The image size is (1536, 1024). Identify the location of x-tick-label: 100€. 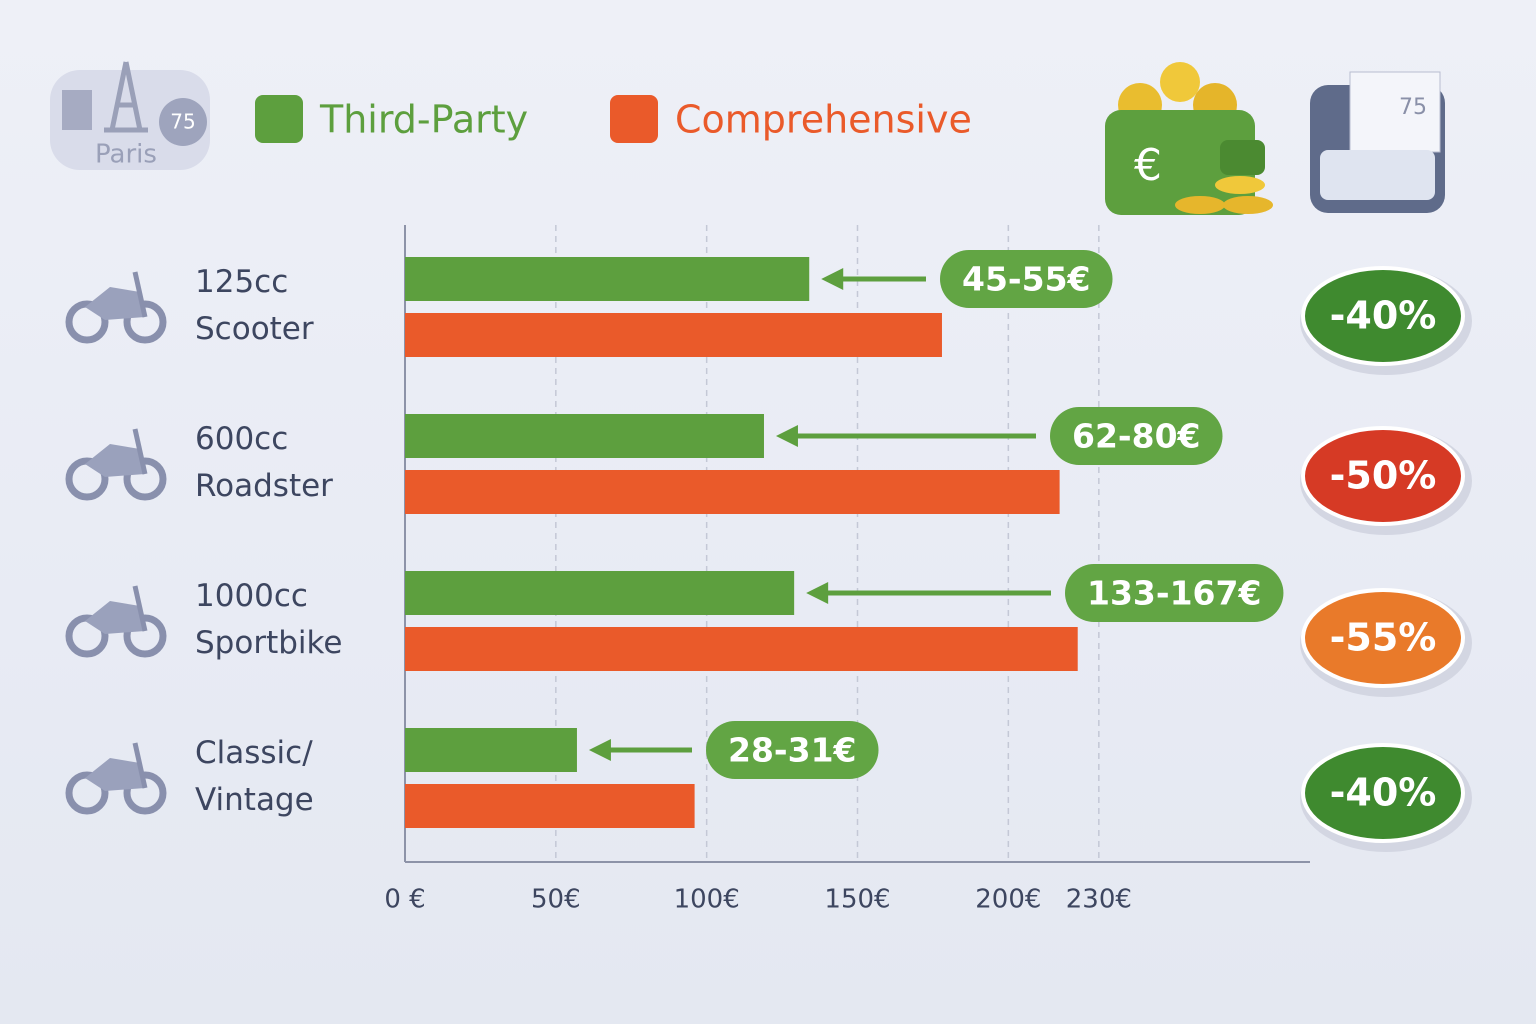
(707, 900).